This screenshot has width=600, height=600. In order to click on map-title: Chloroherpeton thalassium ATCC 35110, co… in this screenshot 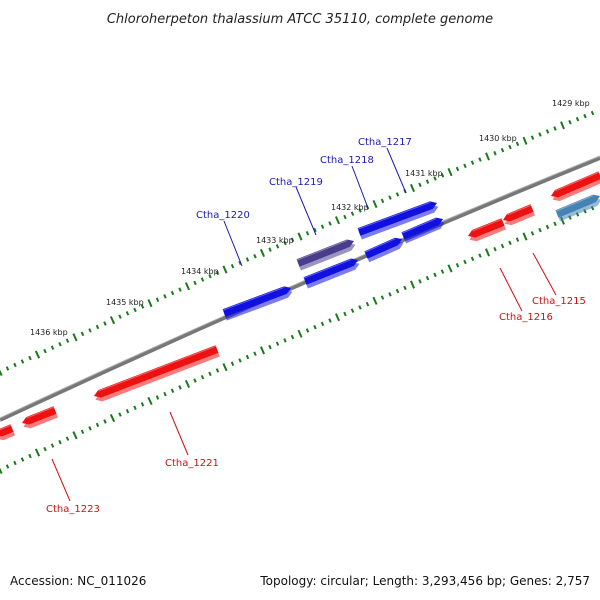, I will do `click(300, 19)`.